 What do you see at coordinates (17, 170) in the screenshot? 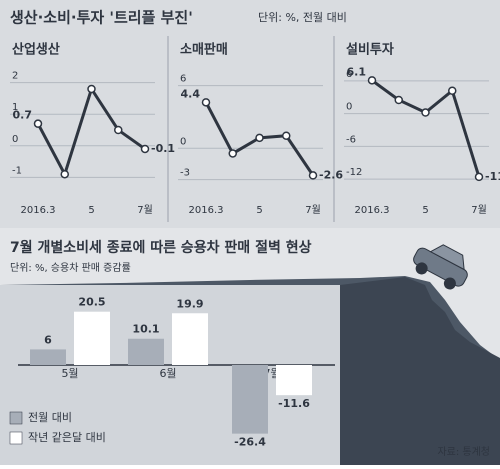
I see `y-tick-label: -1` at bounding box center [17, 170].